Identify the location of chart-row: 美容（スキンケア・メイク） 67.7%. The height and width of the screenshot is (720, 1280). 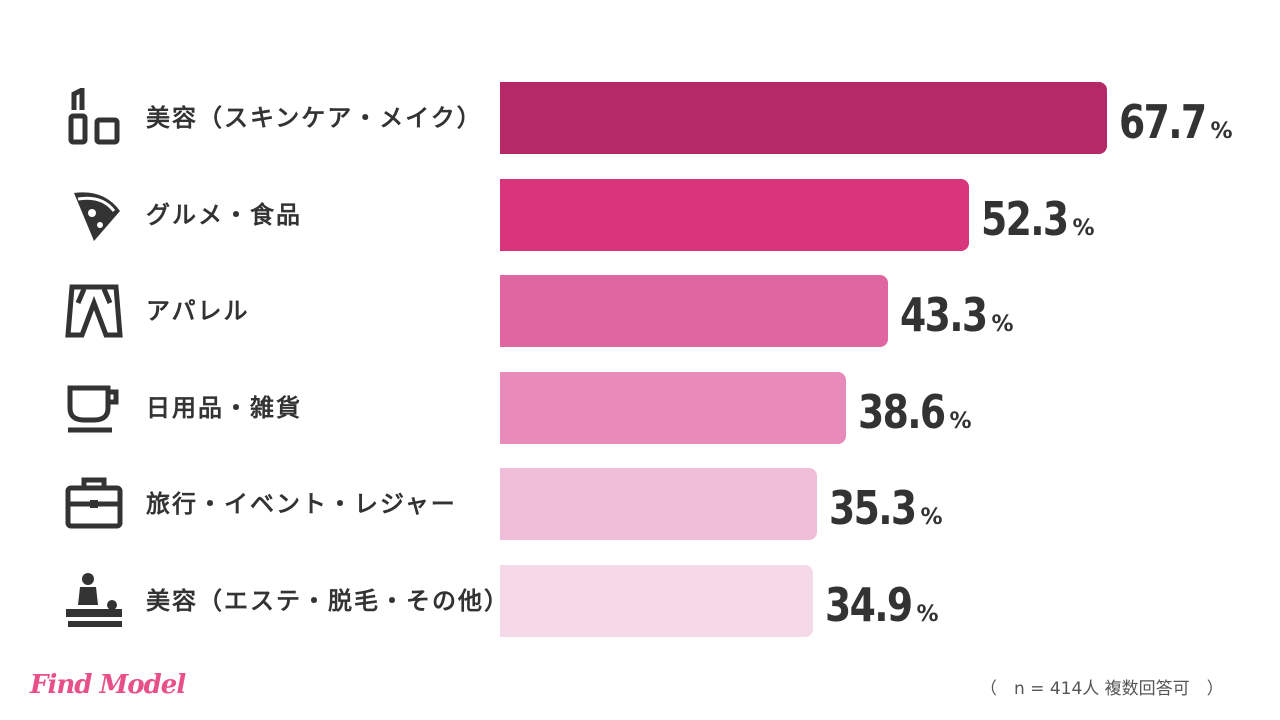
(640, 118).